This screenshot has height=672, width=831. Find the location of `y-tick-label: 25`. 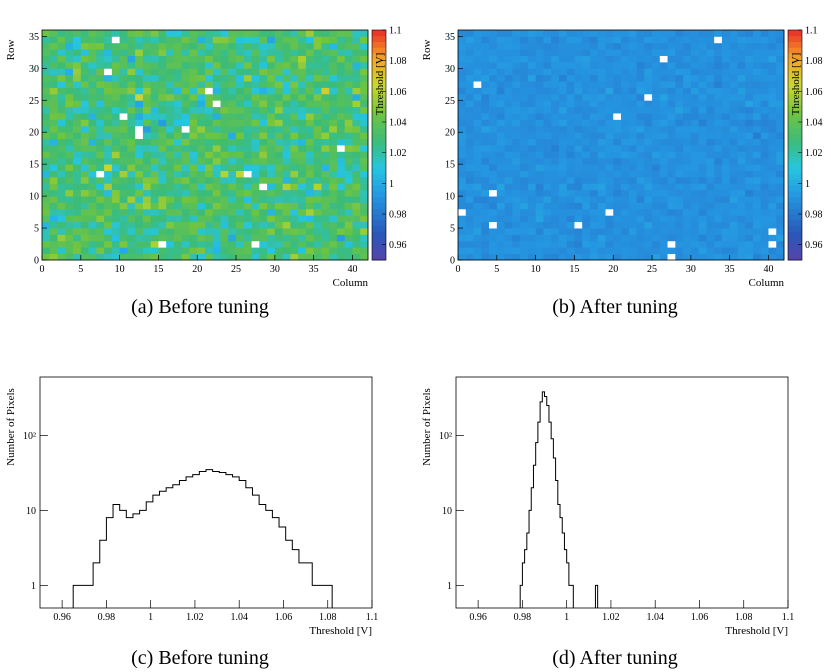

y-tick-label: 25 is located at coordinates (34, 101).